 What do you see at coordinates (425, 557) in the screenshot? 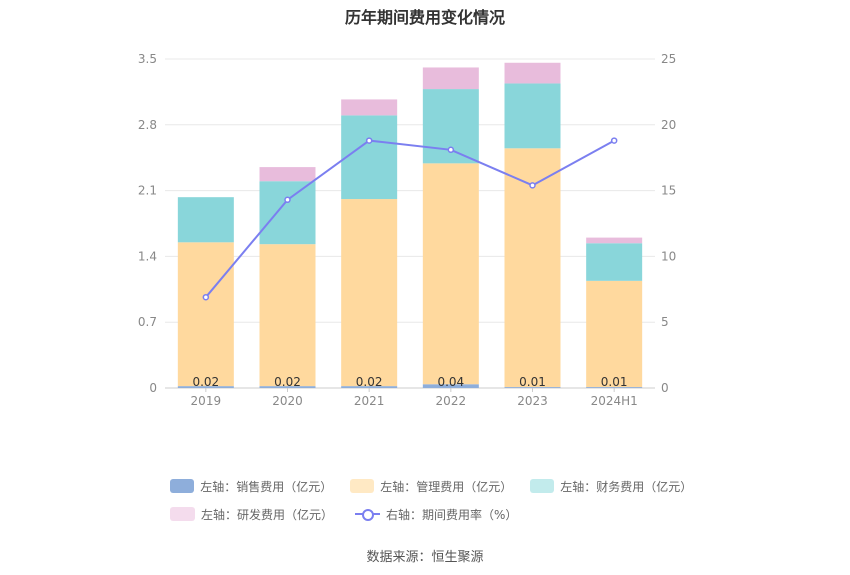
I see `data-source: 数据来源：恒生聚源` at bounding box center [425, 557].